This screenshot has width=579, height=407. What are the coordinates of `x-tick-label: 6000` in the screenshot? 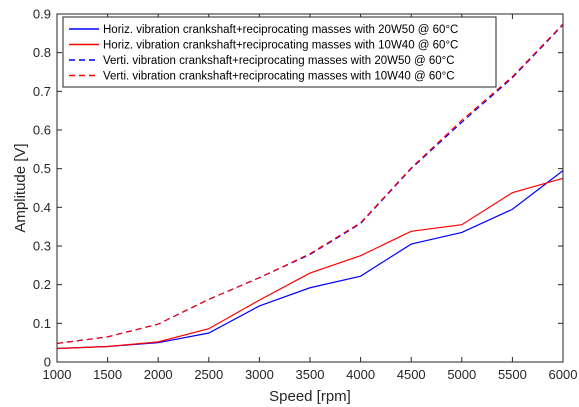 It's located at (563, 374).